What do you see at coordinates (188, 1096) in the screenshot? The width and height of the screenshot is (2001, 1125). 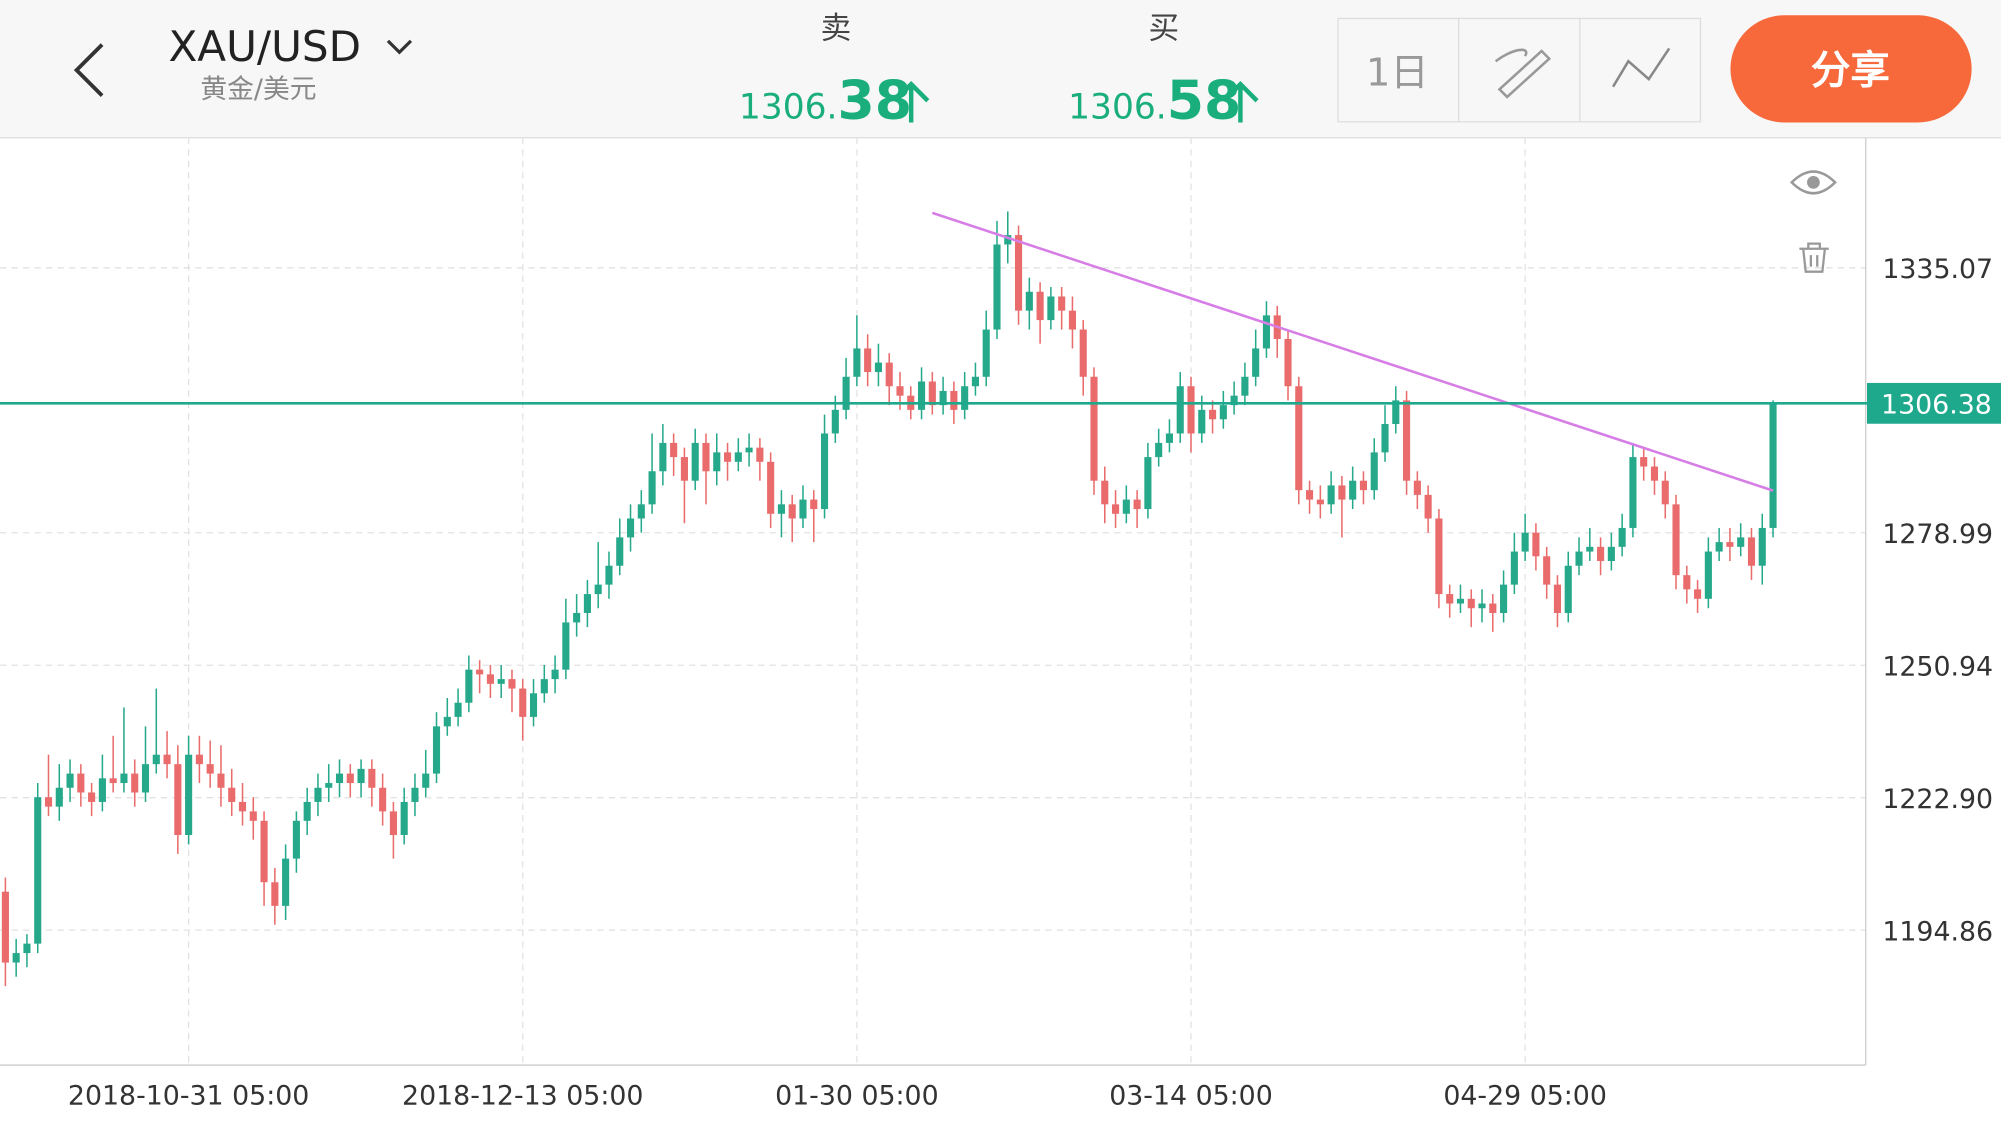 I see `x-tick-label: 2018-10-31 05:00` at bounding box center [188, 1096].